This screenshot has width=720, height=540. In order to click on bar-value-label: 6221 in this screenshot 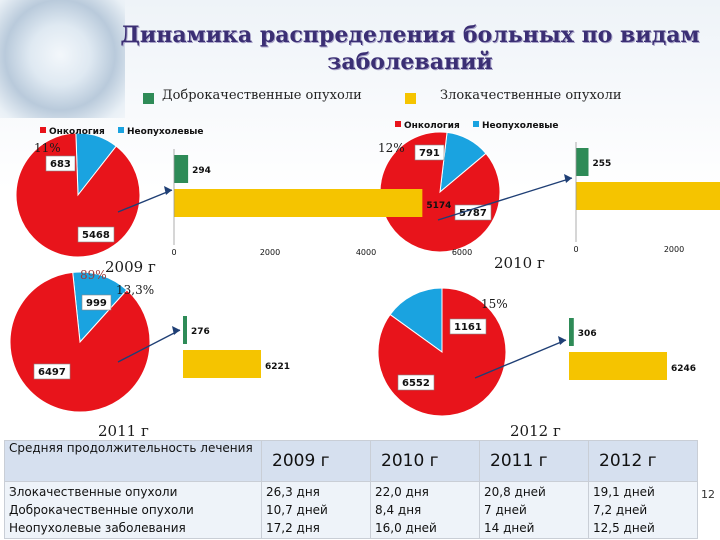, I will do `click(277, 367)`.